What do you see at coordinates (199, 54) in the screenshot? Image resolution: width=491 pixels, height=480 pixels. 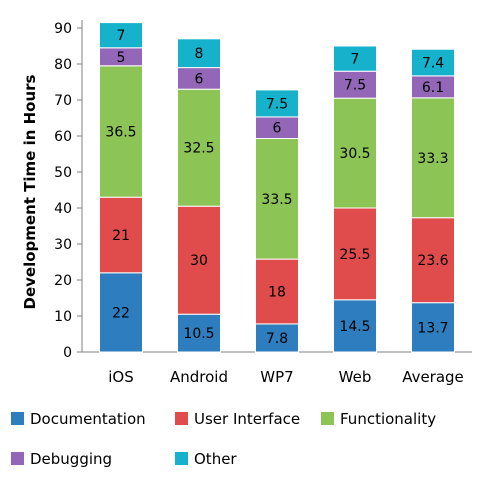 I see `data-label: 8` at bounding box center [199, 54].